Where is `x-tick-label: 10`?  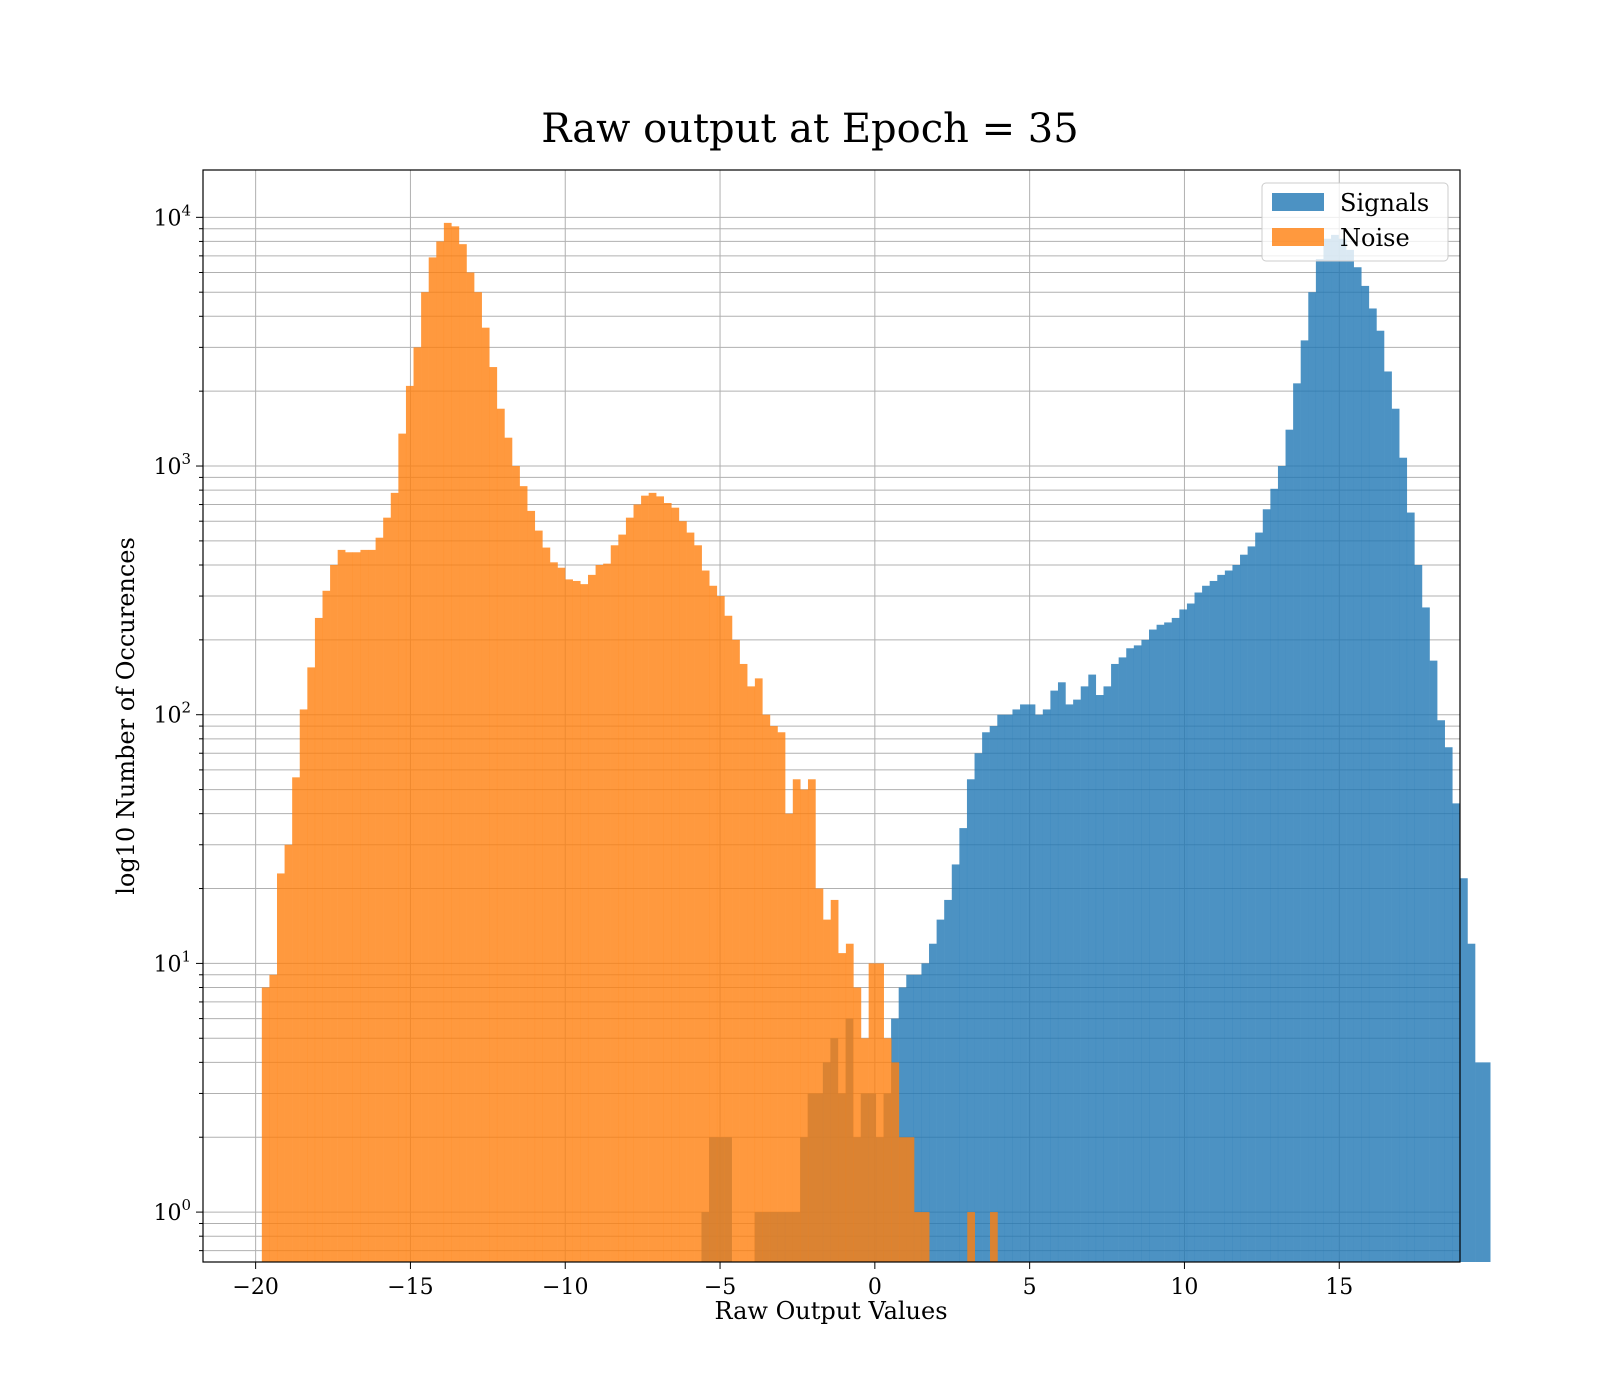
x-tick-label: 10 is located at coordinates (1184, 1287).